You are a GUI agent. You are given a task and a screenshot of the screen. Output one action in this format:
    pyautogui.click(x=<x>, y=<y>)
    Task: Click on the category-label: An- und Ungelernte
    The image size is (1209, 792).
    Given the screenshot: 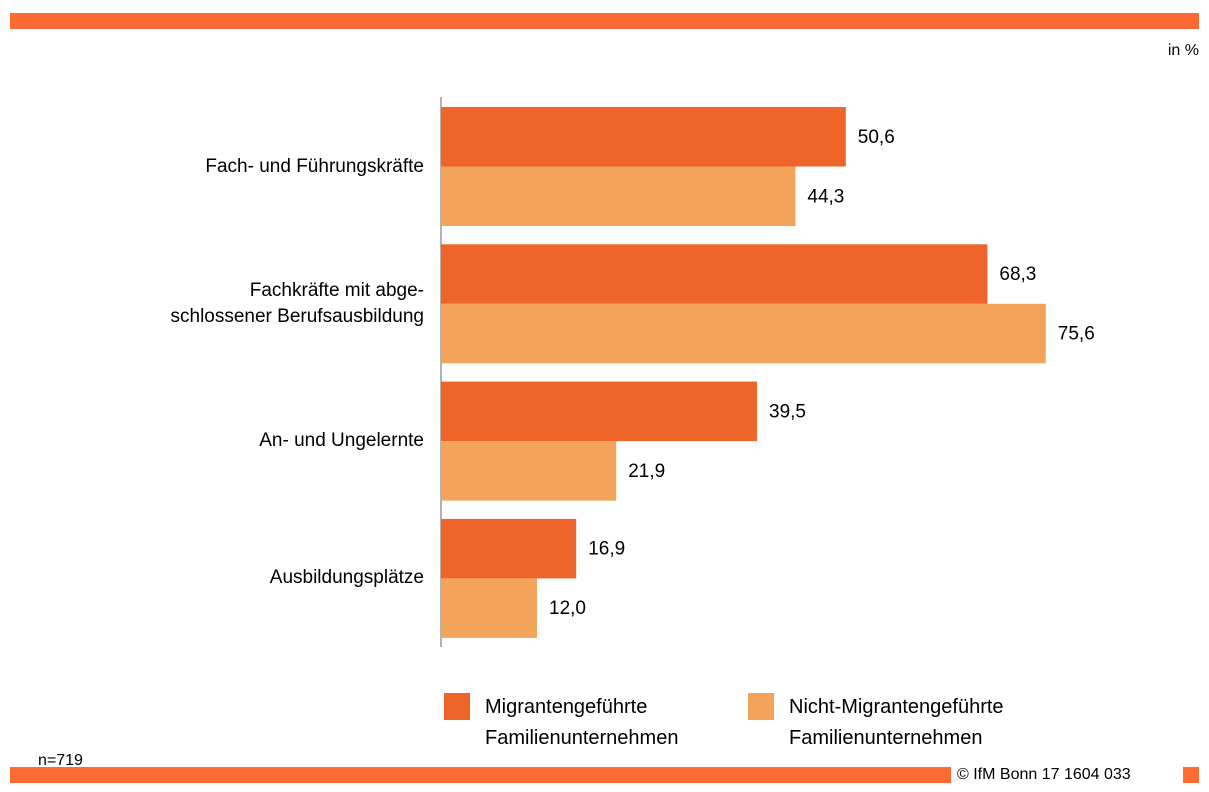 What is the action you would take?
    pyautogui.click(x=341, y=441)
    